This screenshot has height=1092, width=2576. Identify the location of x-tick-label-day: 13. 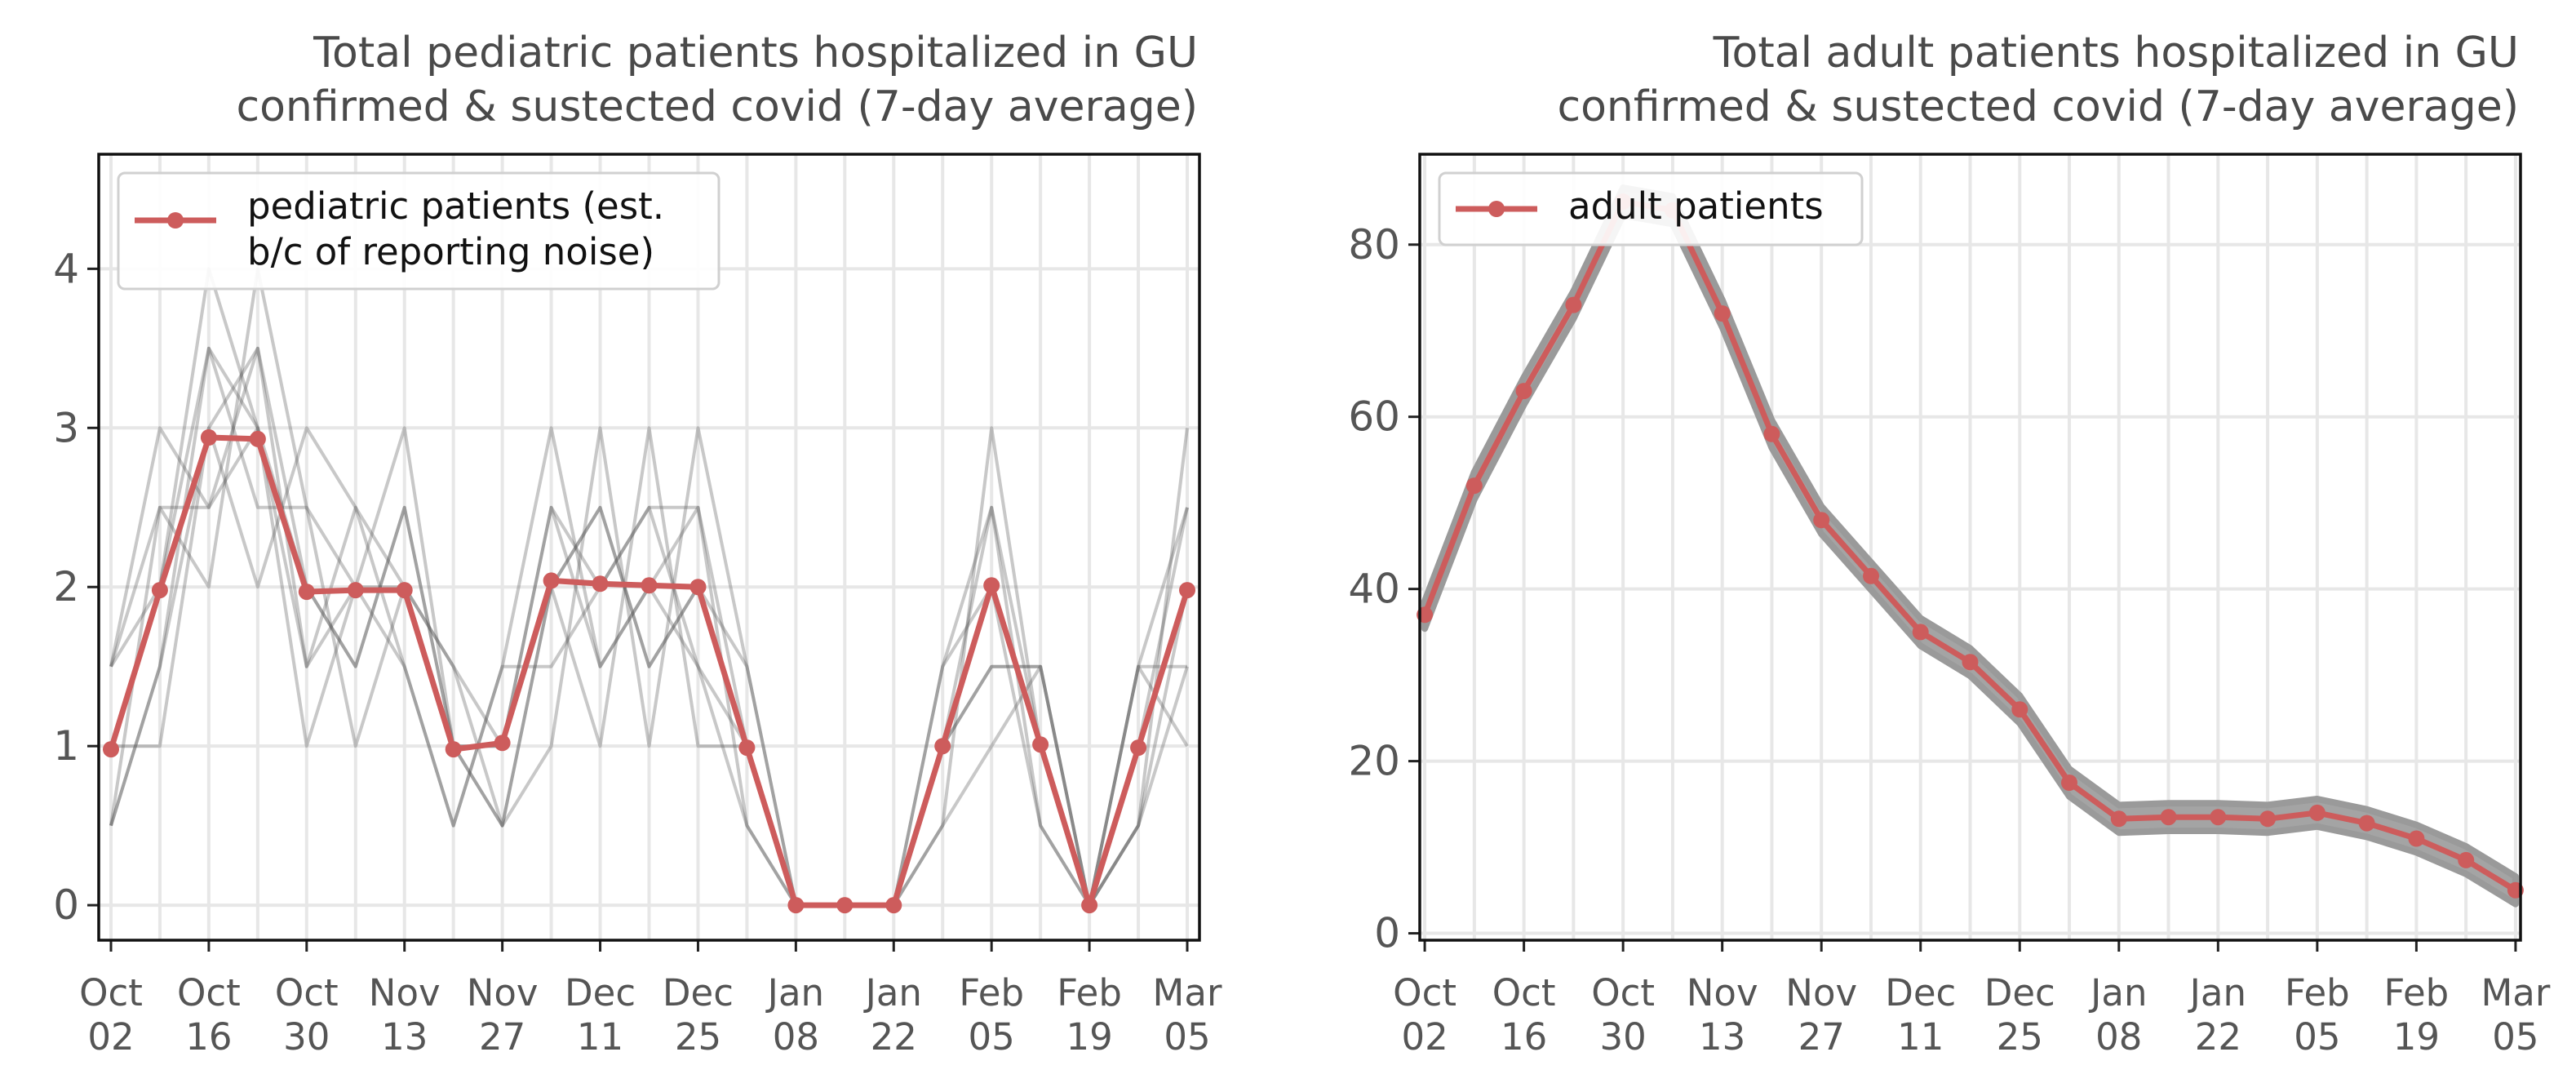
(1722, 1037).